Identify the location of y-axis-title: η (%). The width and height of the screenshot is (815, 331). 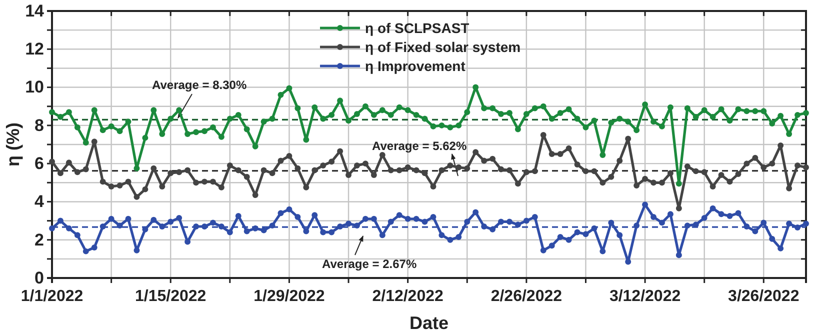
(13, 144).